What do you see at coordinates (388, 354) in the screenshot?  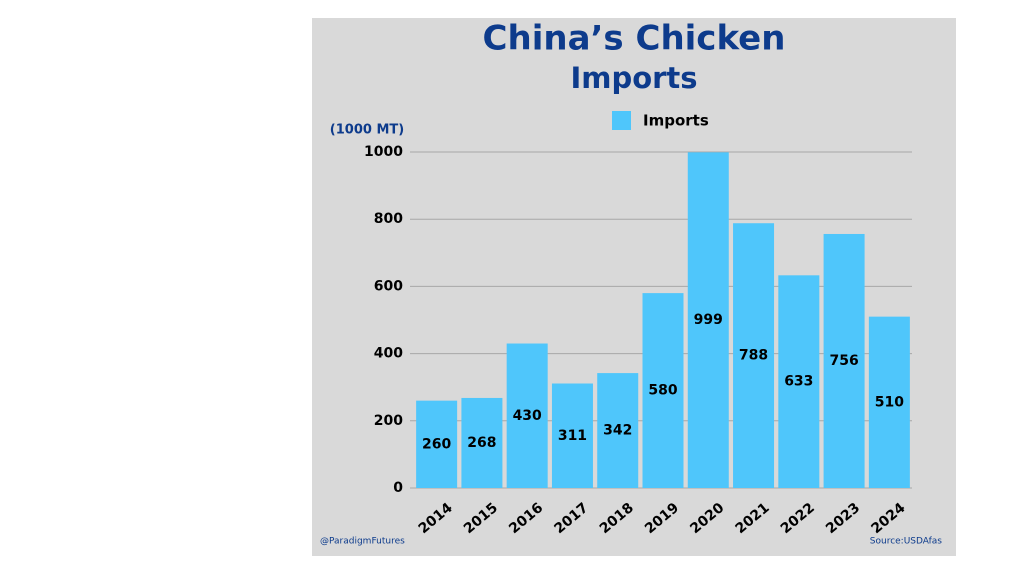 I see `y-tick-label: 400` at bounding box center [388, 354].